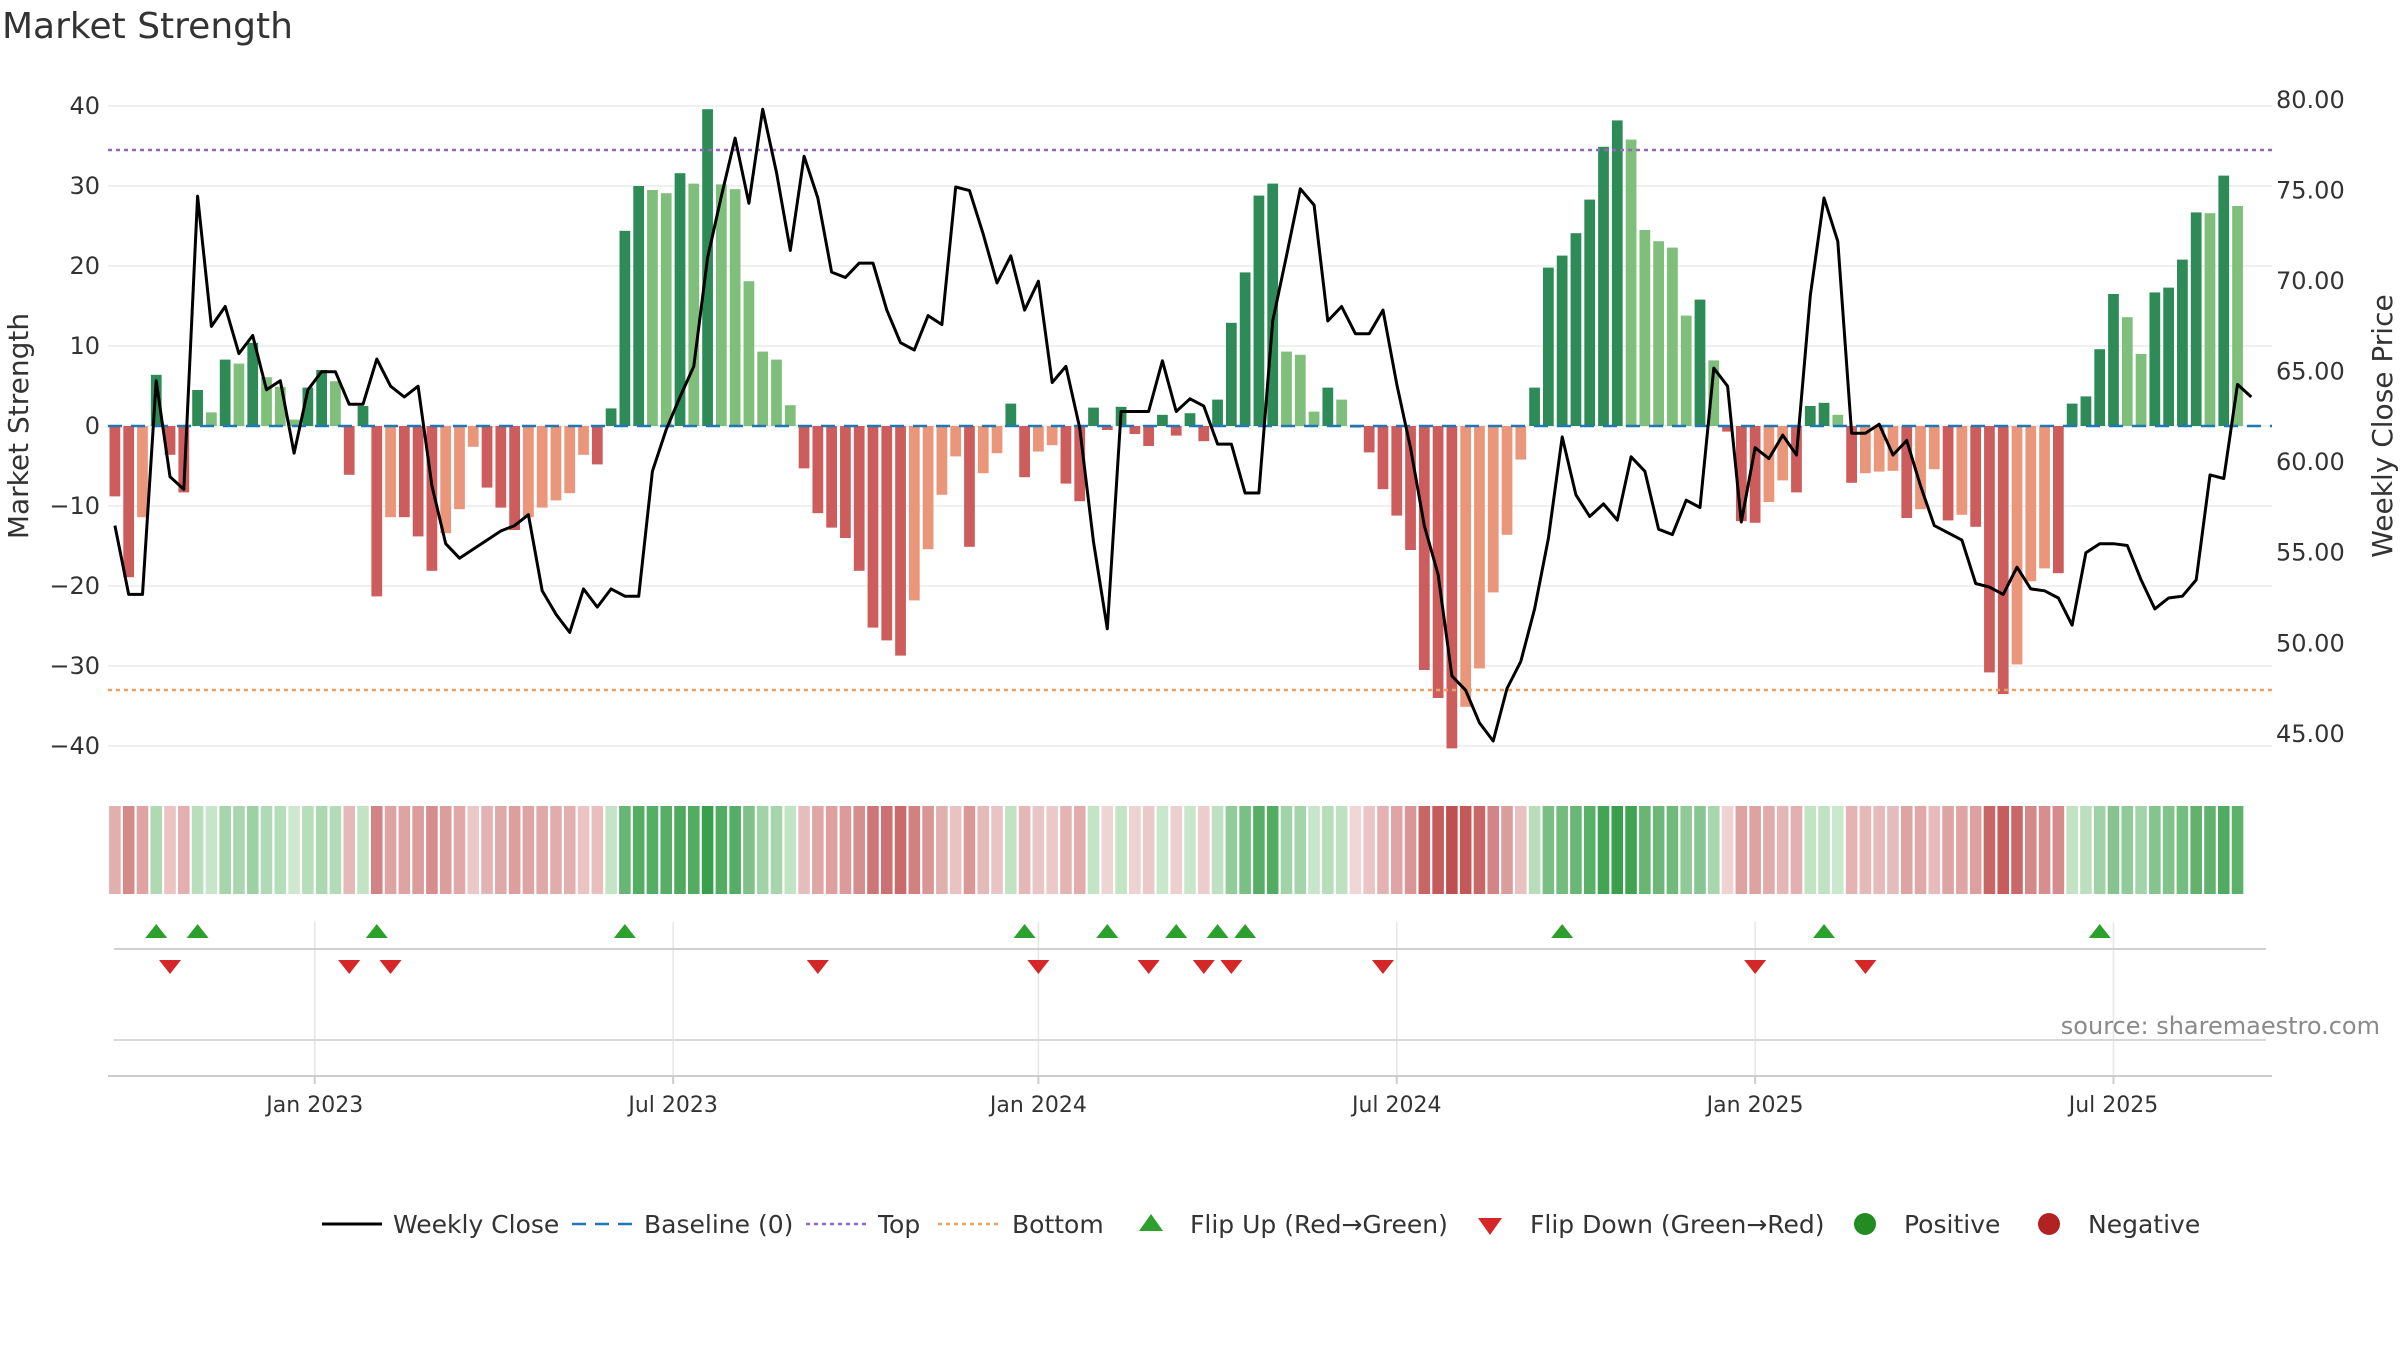 This screenshot has width=2400, height=1350. Describe the element at coordinates (672, 1105) in the screenshot. I see `x-tick-label: Jul 2023` at that location.